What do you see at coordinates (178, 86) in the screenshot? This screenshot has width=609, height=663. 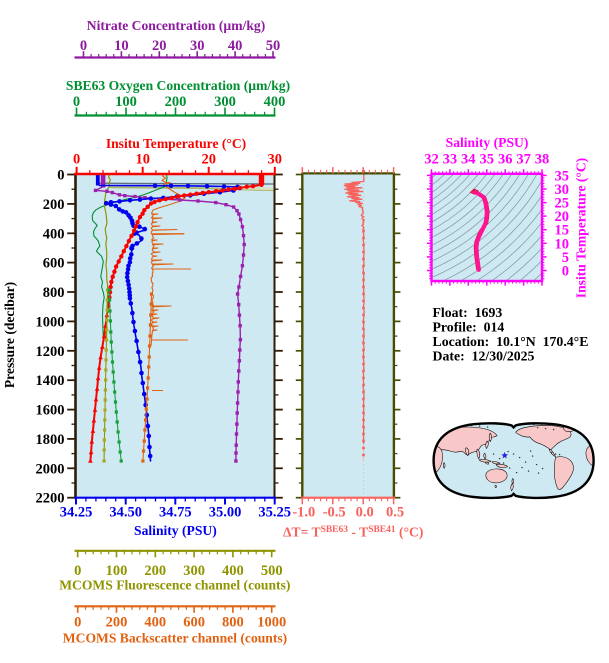 I see `svg-text:SBE63 Oxygen Concentration (µm: SBE63 Oxygen Concentration (µm/kg)` at bounding box center [178, 86].